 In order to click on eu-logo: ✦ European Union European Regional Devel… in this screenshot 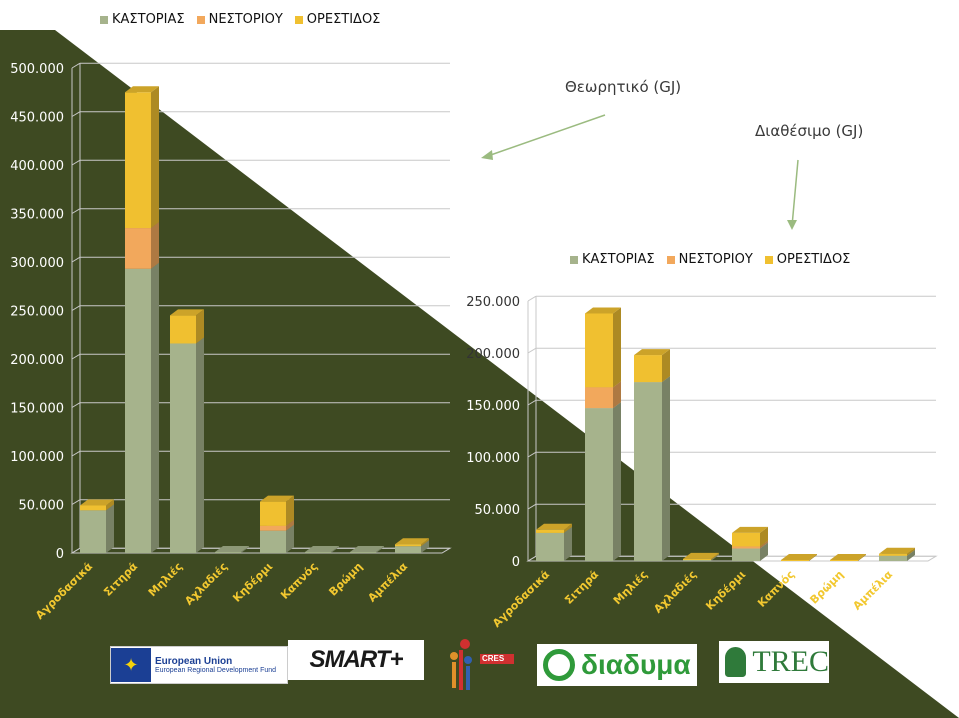, I will do `click(199, 665)`.